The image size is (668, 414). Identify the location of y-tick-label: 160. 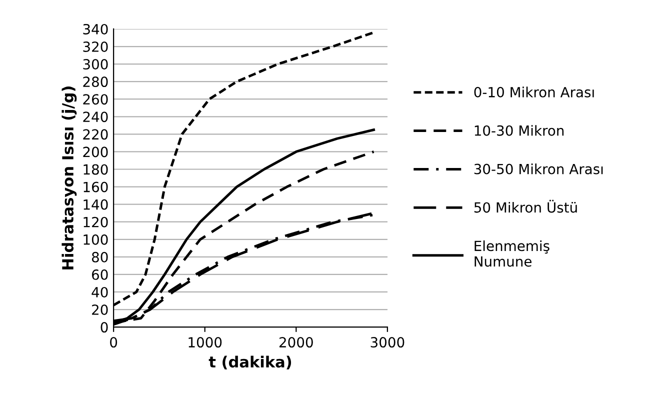
(96, 187).